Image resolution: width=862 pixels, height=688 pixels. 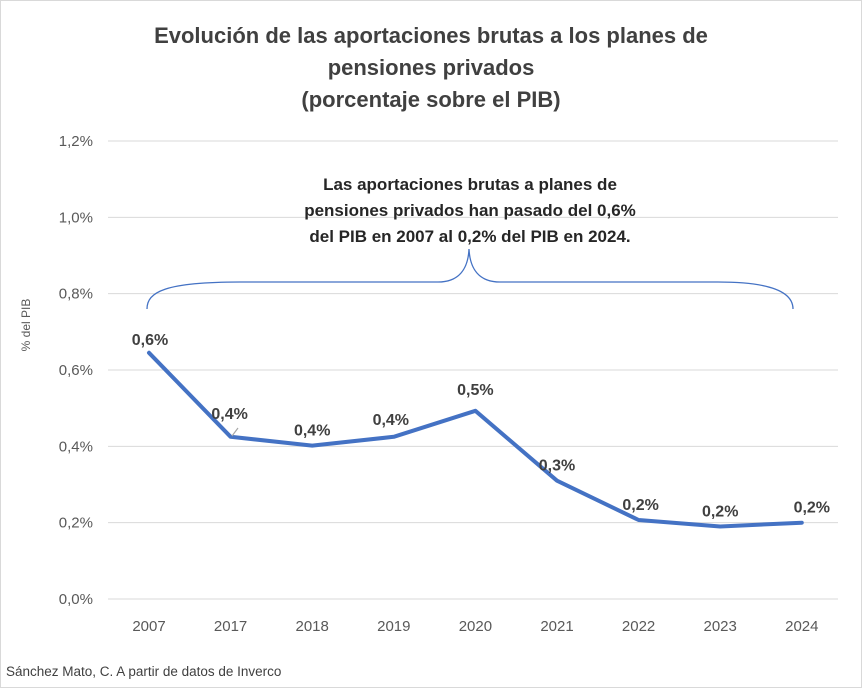 I want to click on data-label: 0,5%, so click(x=475, y=390).